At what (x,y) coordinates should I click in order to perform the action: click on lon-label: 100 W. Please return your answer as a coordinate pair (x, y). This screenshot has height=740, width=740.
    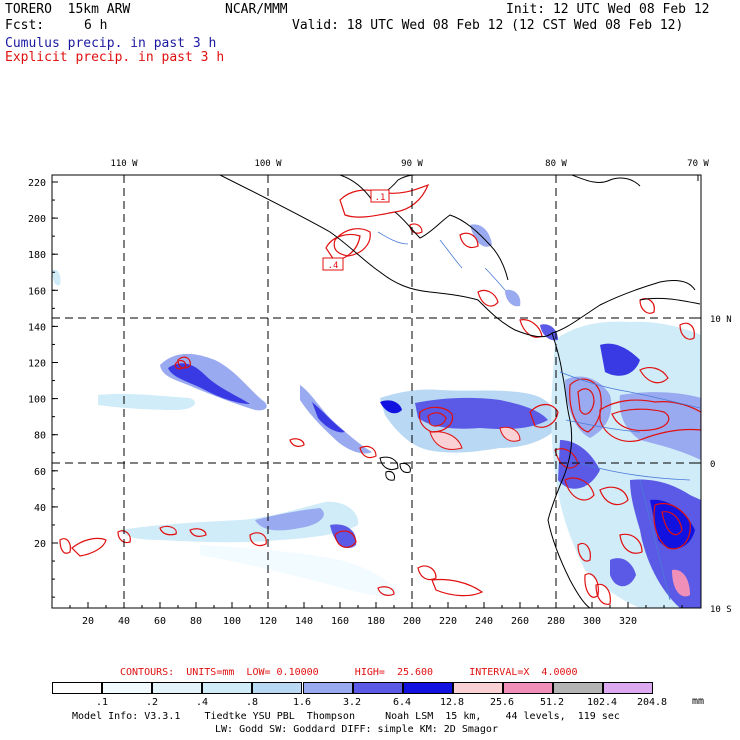
    Looking at the image, I should click on (268, 164).